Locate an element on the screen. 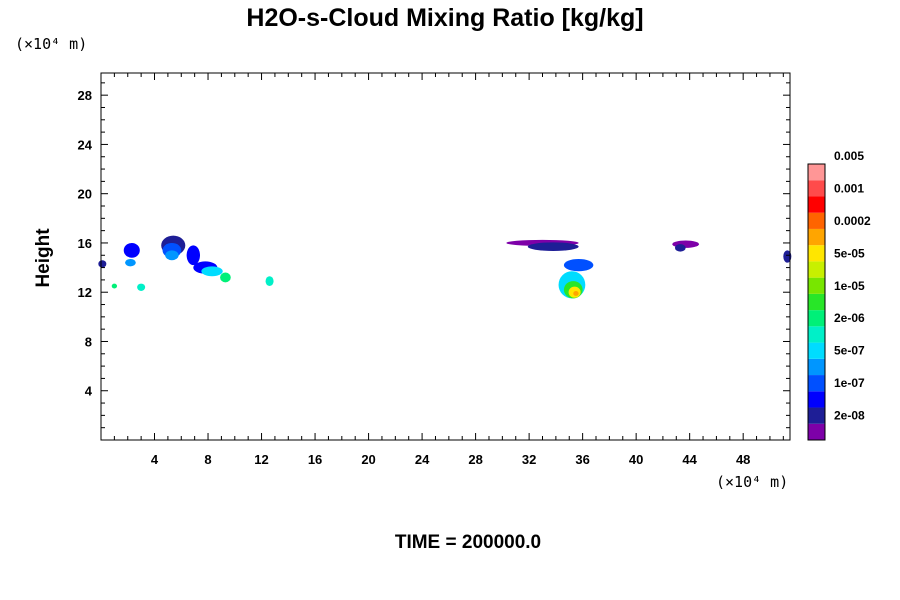 The image size is (900, 600). x-axis-unit: (×10⁴ m) is located at coordinates (752, 482).